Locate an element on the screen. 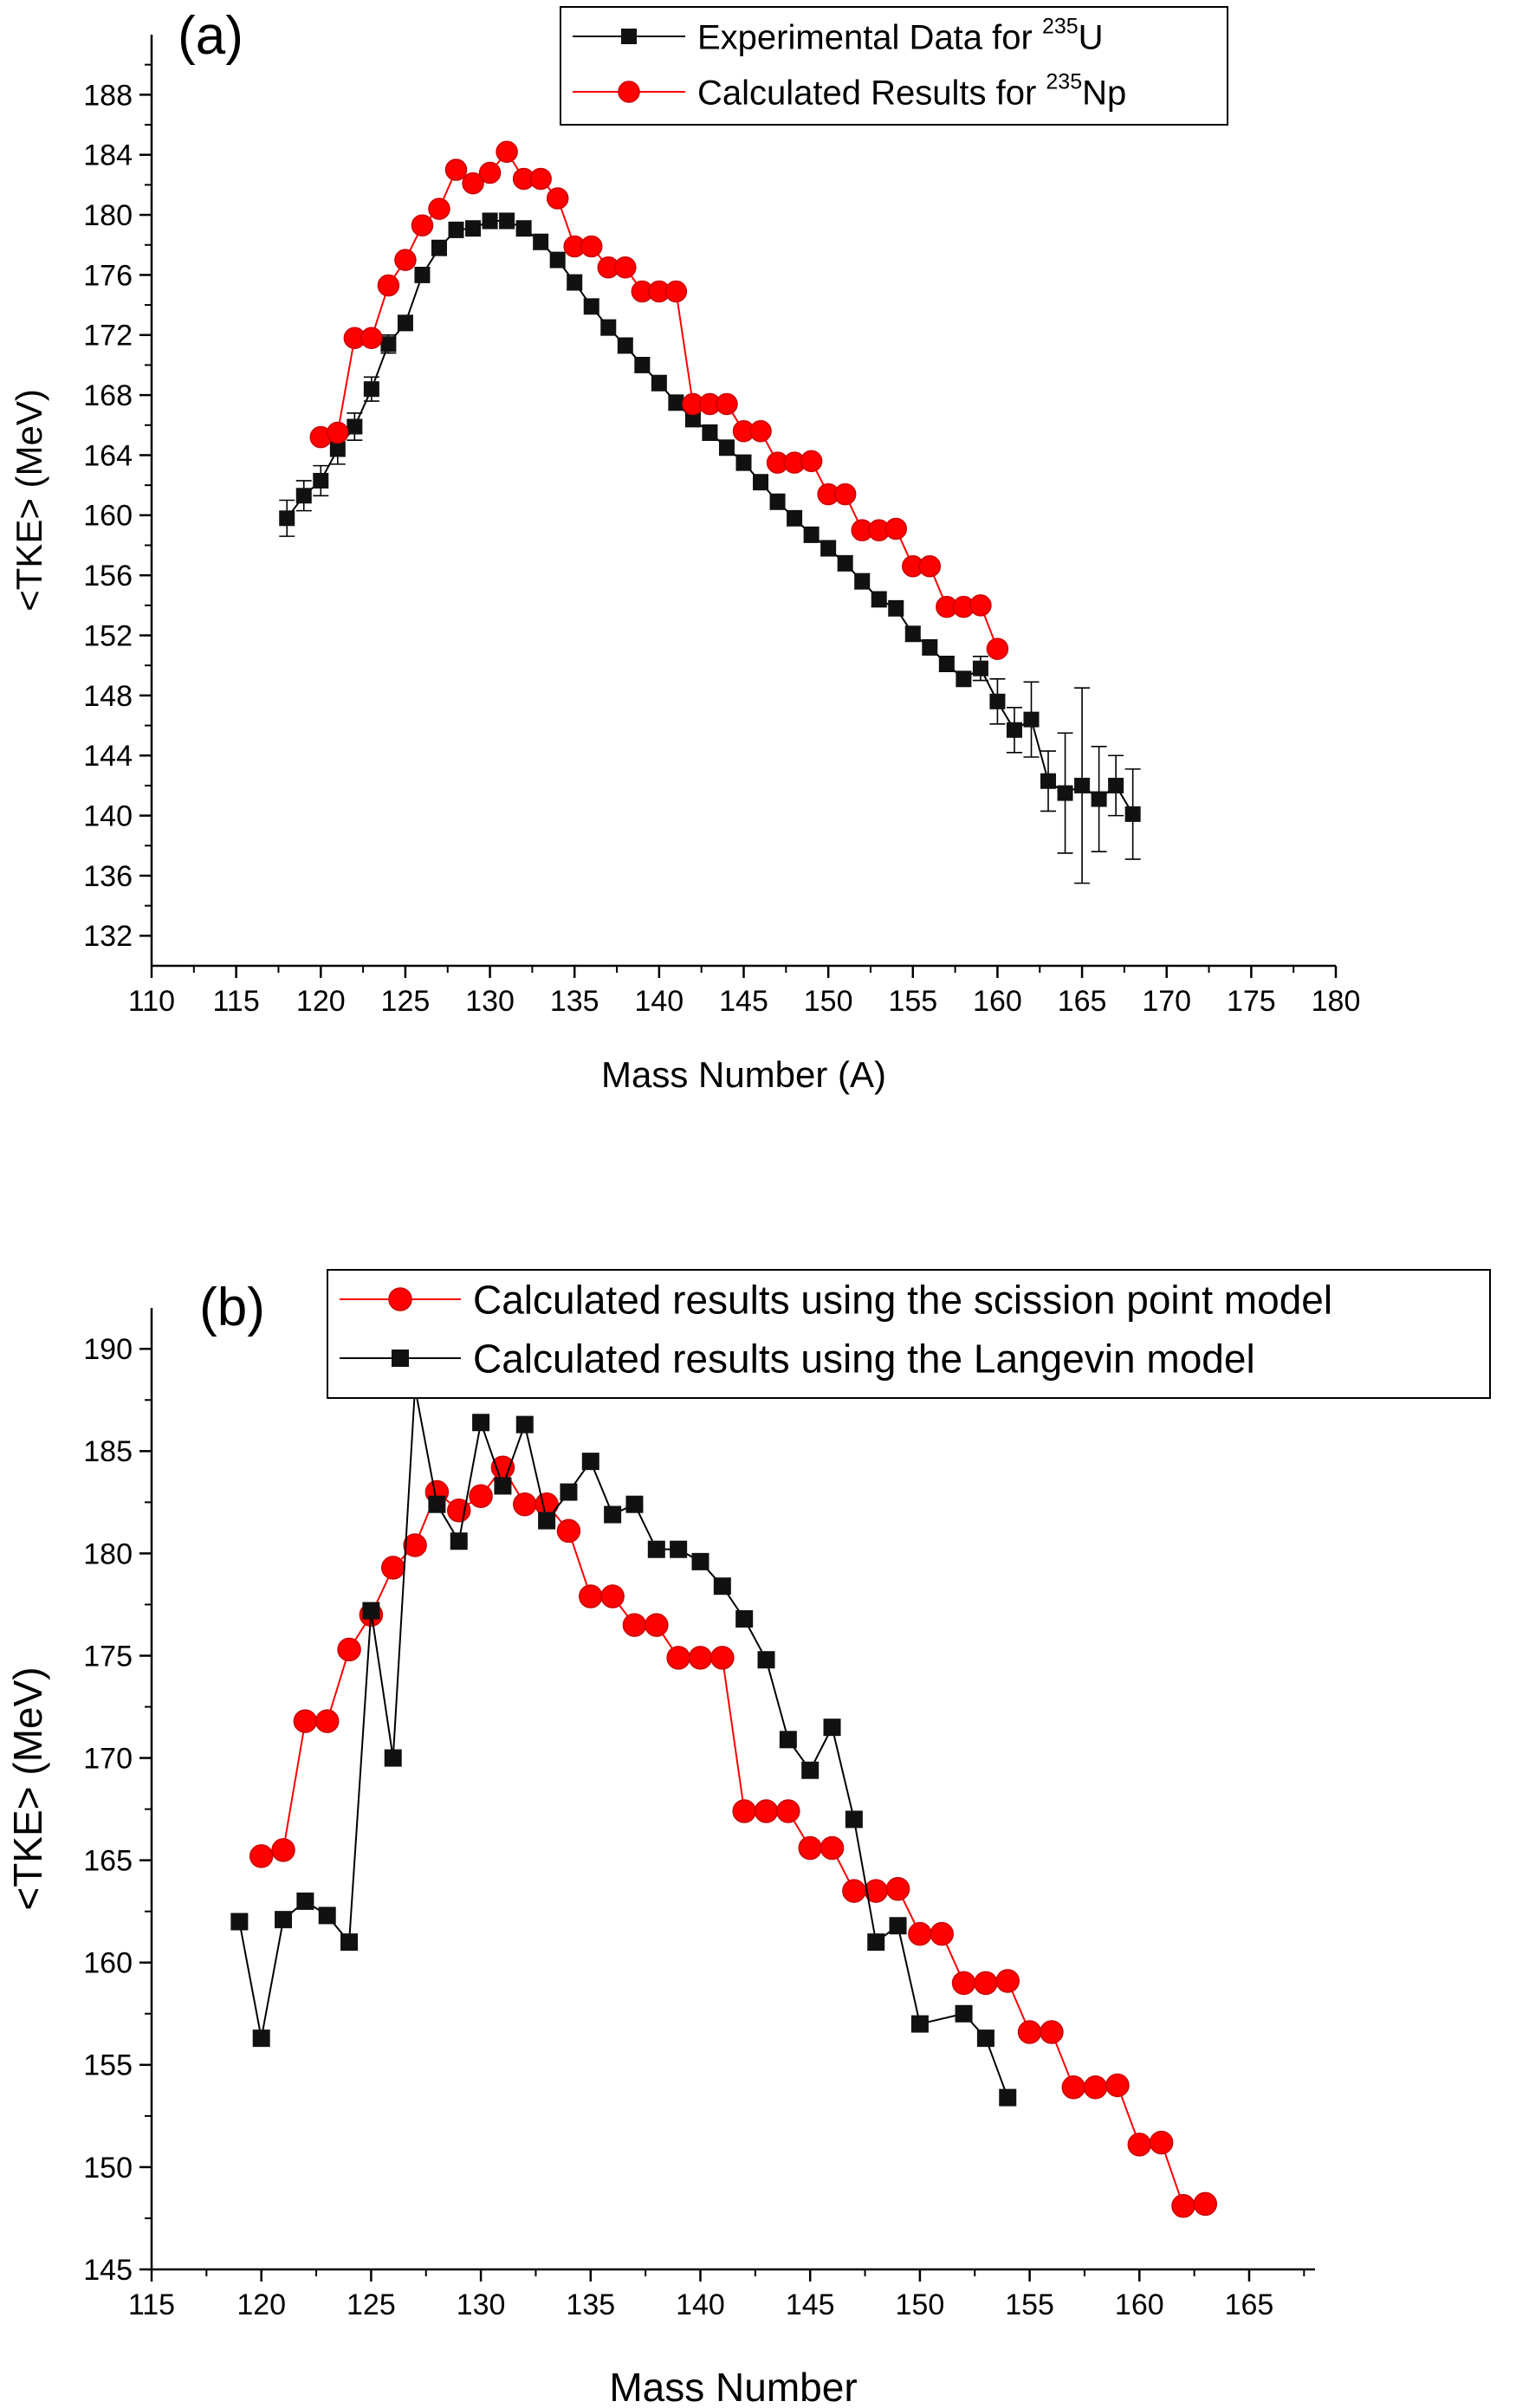 The height and width of the screenshot is (2408, 1529). legend-label: Experimental Data for 235U is located at coordinates (900, 35).